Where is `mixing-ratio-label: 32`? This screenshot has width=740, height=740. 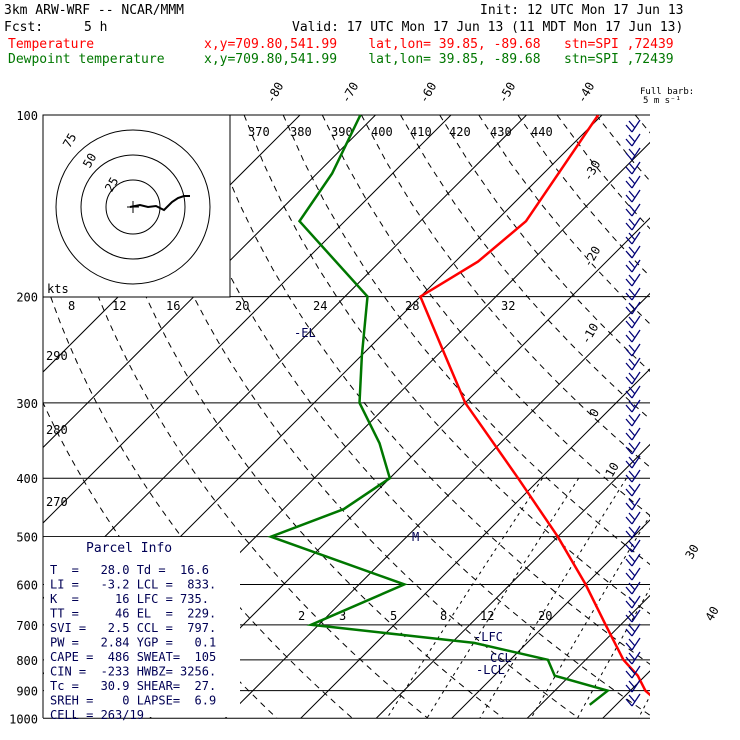
mixing-ratio-label: 32 is located at coordinates (508, 306).